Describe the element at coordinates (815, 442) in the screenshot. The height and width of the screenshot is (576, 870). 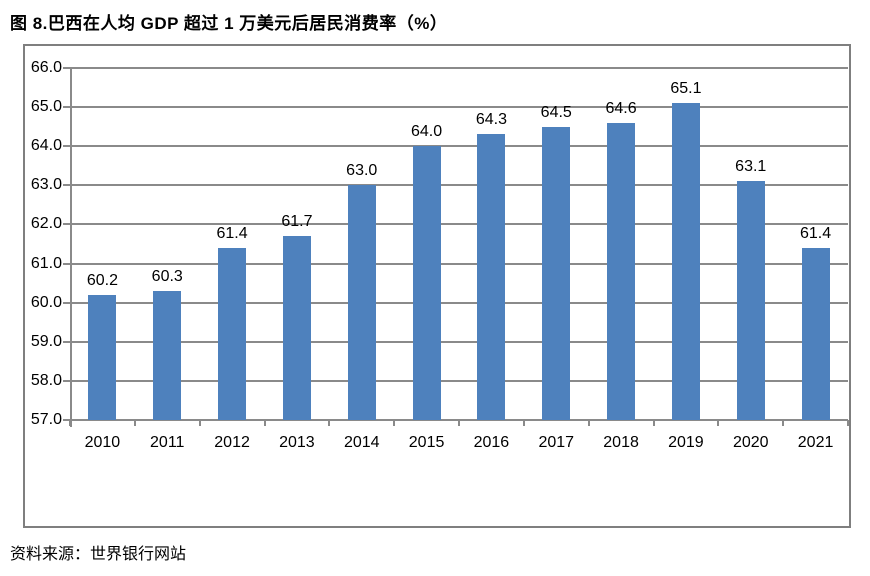
I see `x-axis-label: 2021` at that location.